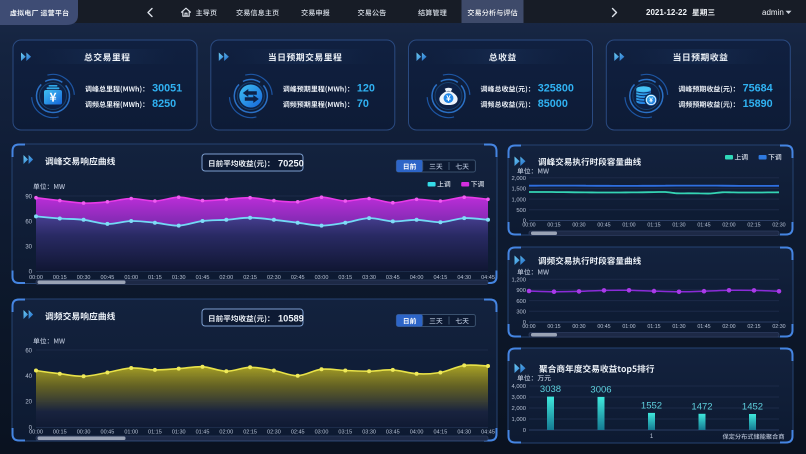  Describe the element at coordinates (600, 389) in the screenshot. I see `svg-text: 3006` at that location.